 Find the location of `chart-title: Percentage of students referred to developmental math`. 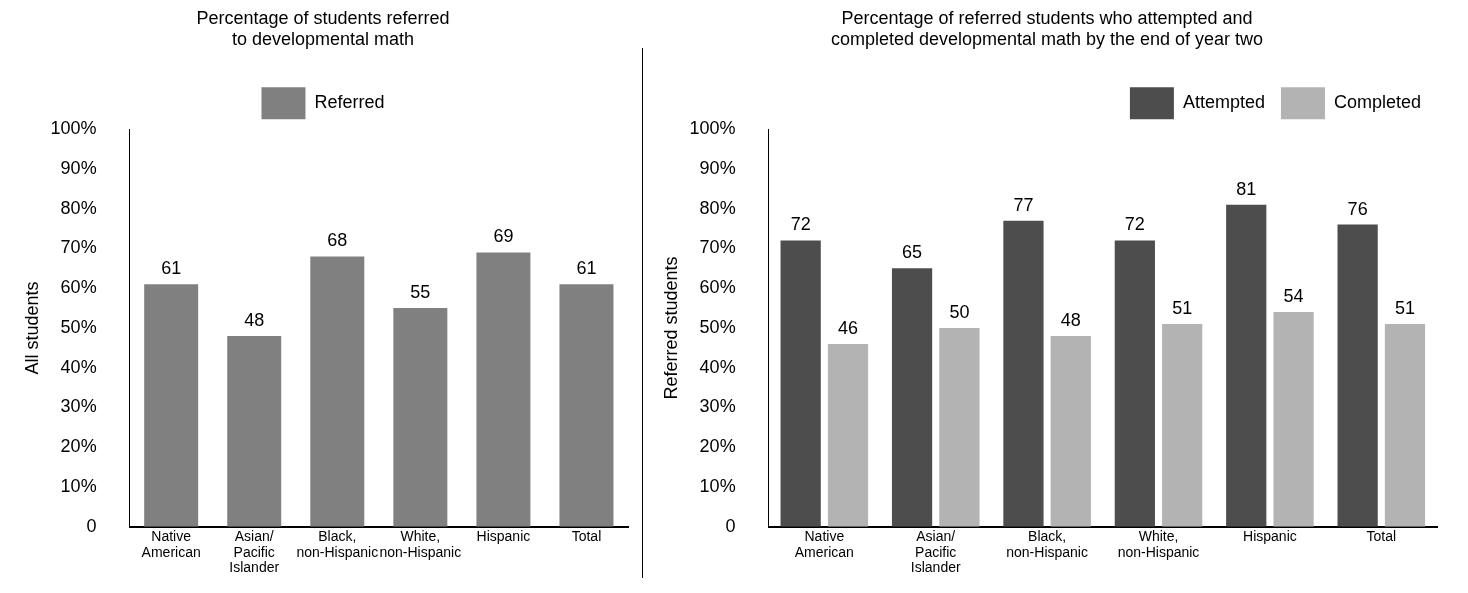

chart-title: Percentage of students referred to developmental math is located at coordinates (323, 28).